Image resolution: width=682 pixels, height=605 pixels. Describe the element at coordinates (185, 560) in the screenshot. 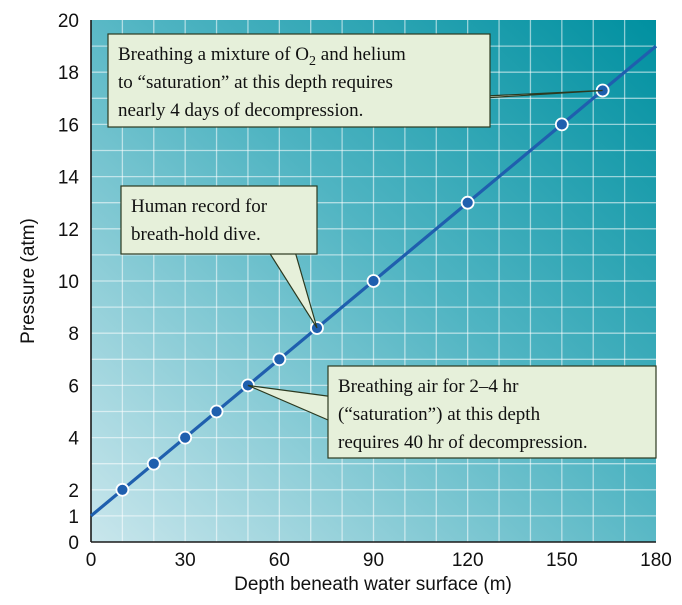

I see `x-tick-label: 30` at that location.